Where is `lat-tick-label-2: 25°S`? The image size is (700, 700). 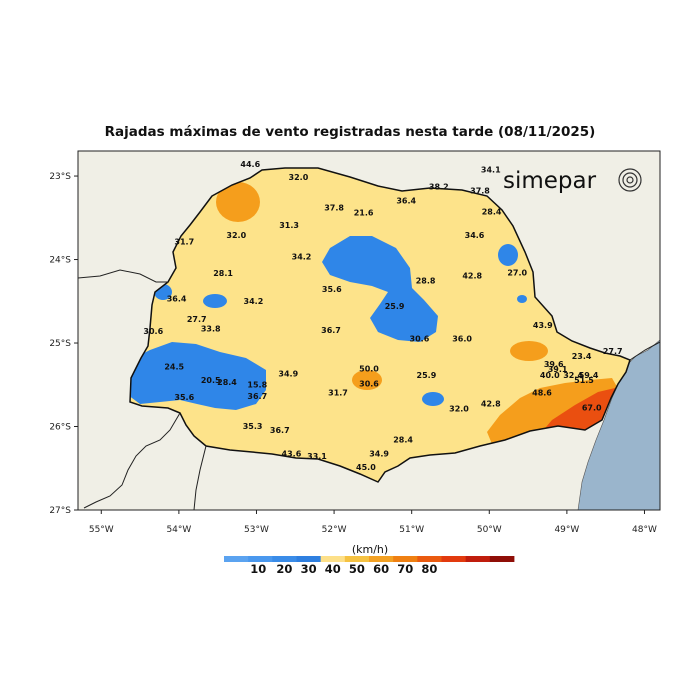 lat-tick-label-2: 25°S is located at coordinates (60, 344).